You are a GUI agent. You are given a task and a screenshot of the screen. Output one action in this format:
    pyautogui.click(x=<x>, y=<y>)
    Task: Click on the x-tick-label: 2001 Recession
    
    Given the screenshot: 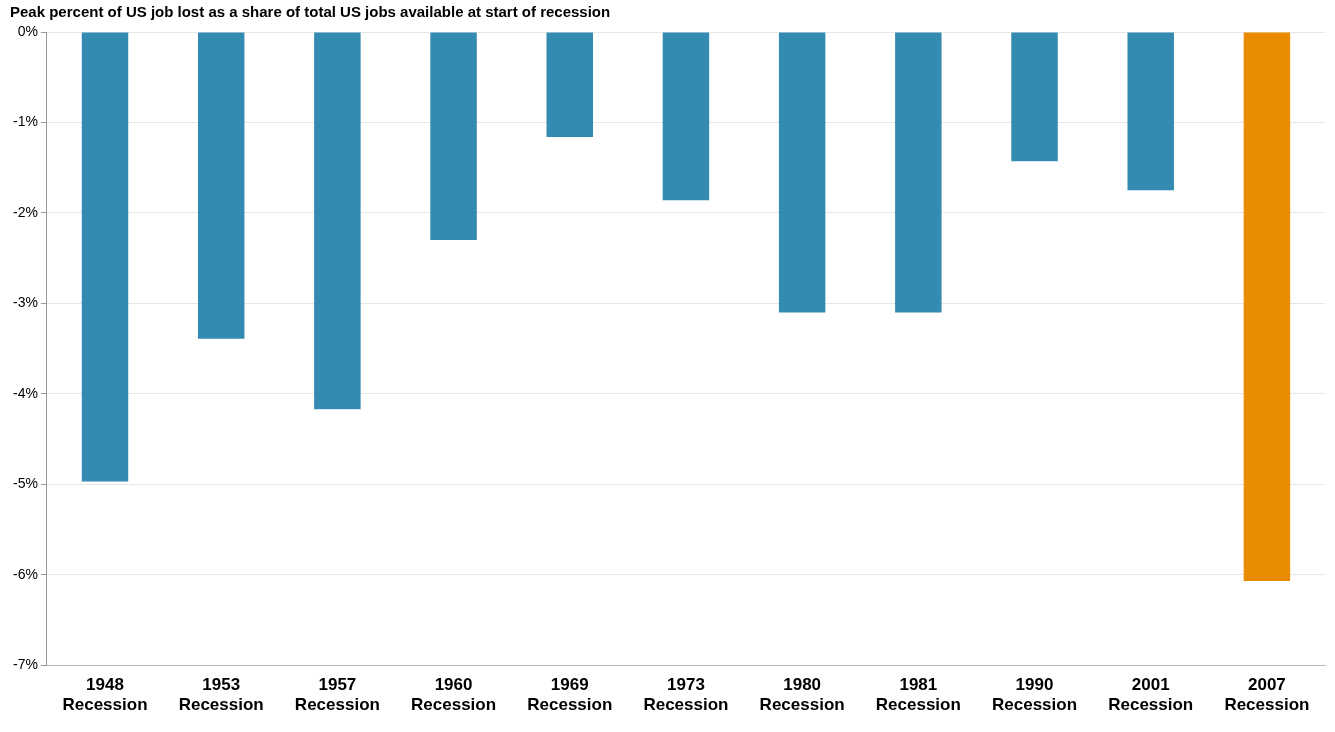 What is the action you would take?
    pyautogui.click(x=1151, y=695)
    